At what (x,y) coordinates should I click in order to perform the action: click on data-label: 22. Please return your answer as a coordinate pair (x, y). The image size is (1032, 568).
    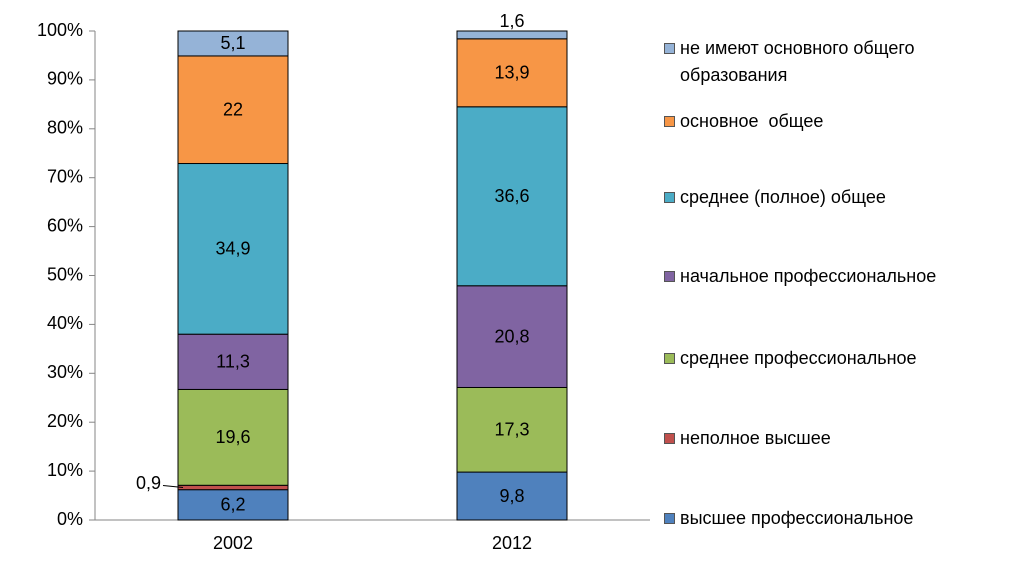
    Looking at the image, I should click on (233, 109).